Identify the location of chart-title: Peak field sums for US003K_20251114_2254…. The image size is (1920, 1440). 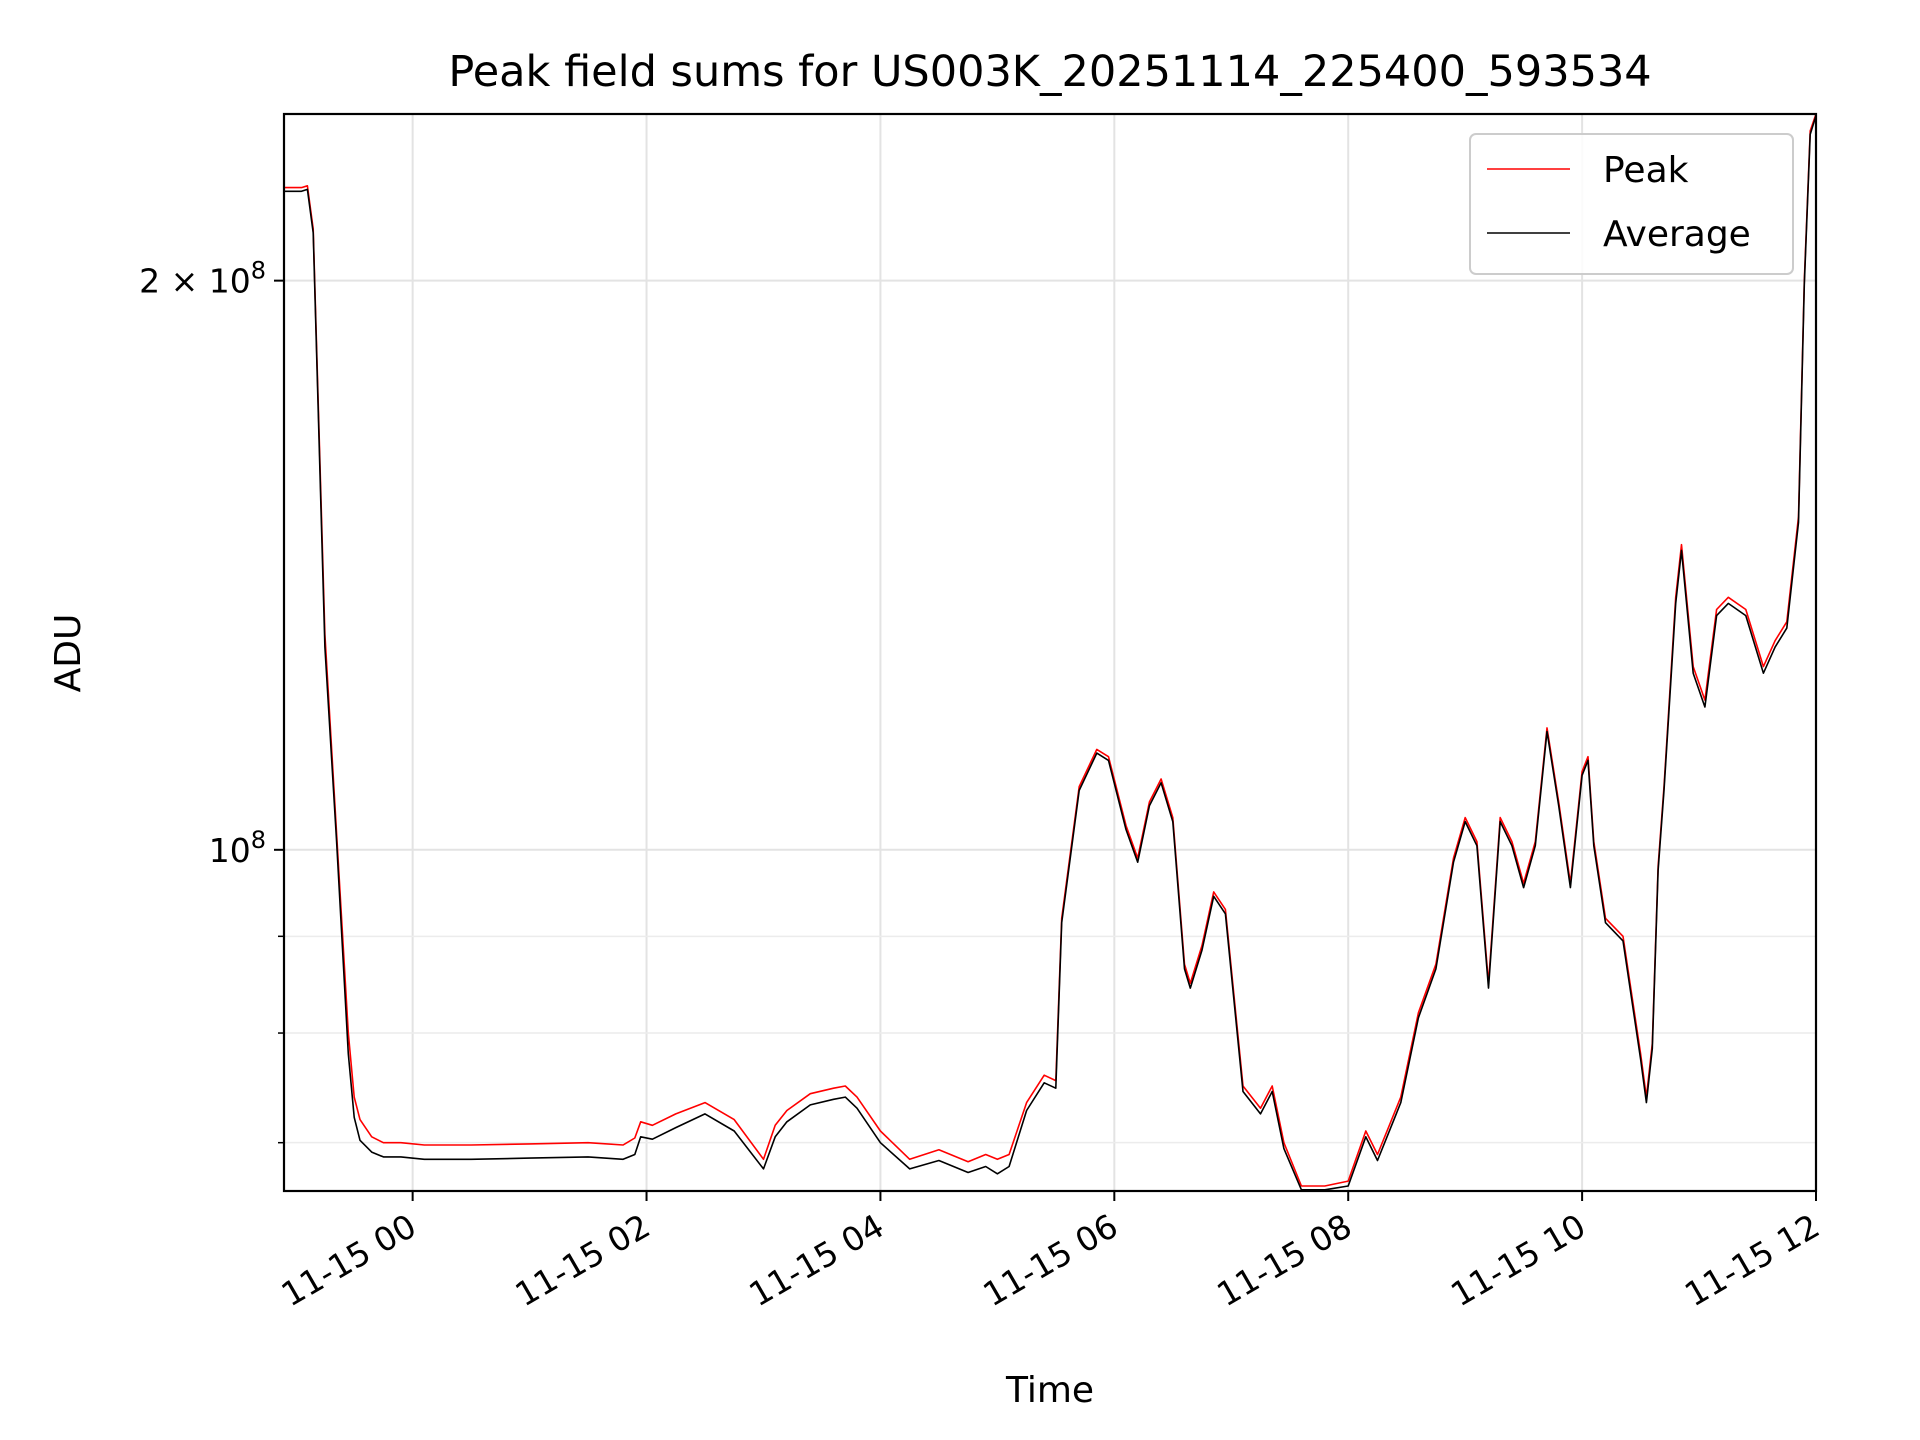
(1049, 72).